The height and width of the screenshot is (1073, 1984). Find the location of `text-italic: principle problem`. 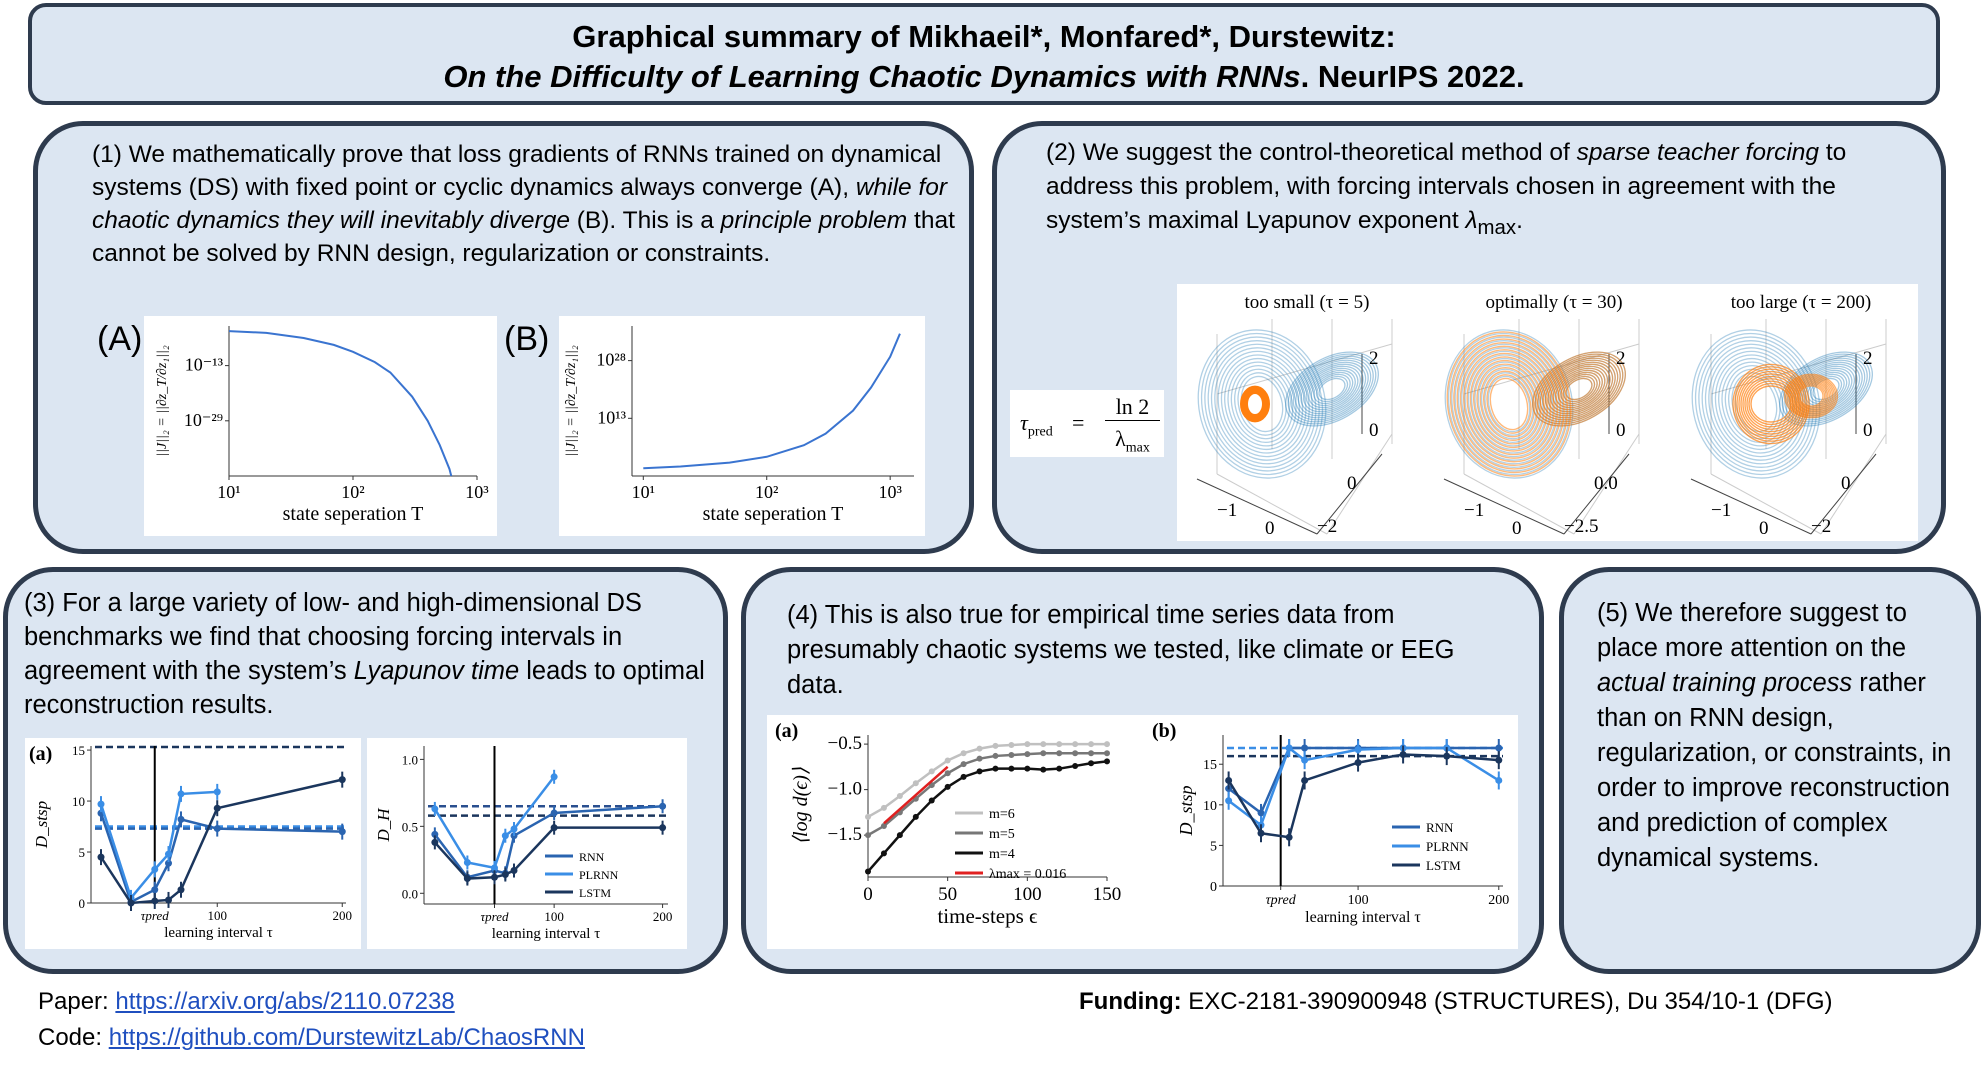

text-italic: principle problem is located at coordinates (814, 220).